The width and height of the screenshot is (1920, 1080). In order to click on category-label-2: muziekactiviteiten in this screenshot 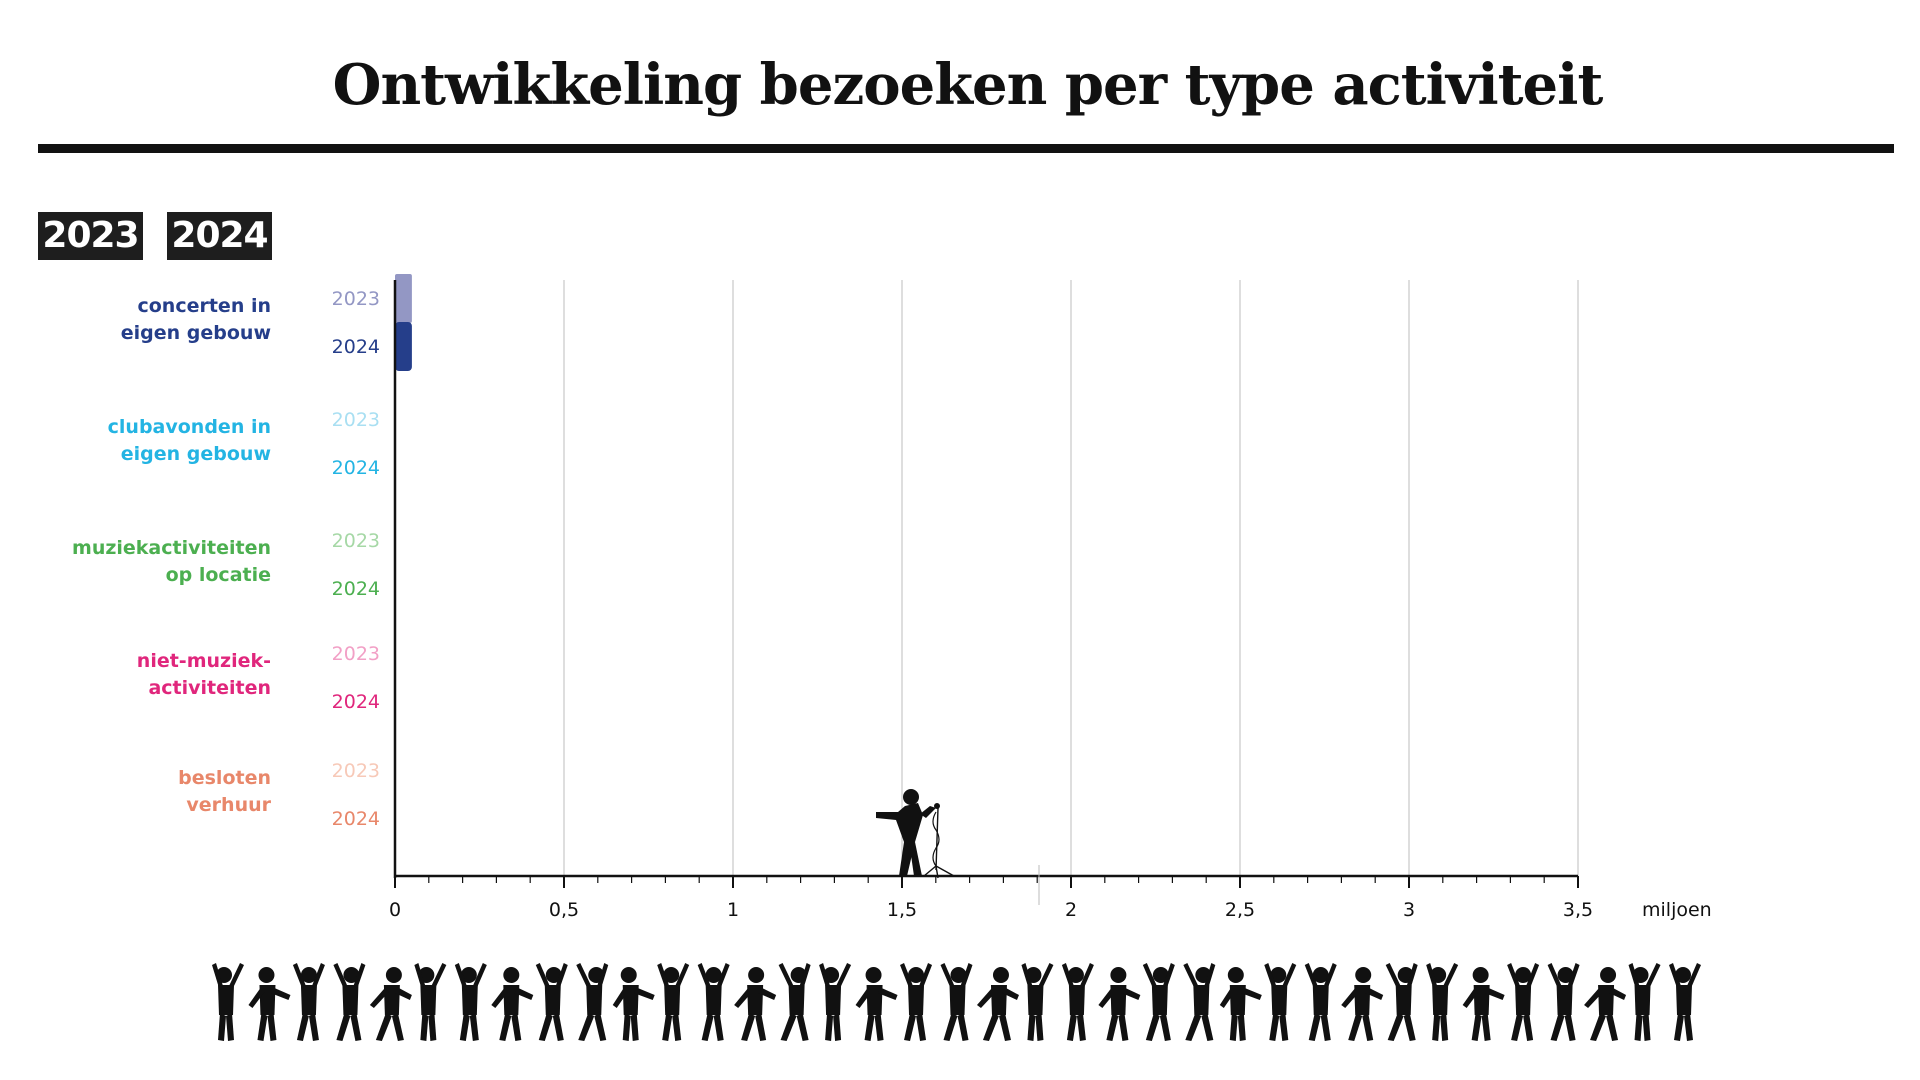, I will do `click(171, 548)`.